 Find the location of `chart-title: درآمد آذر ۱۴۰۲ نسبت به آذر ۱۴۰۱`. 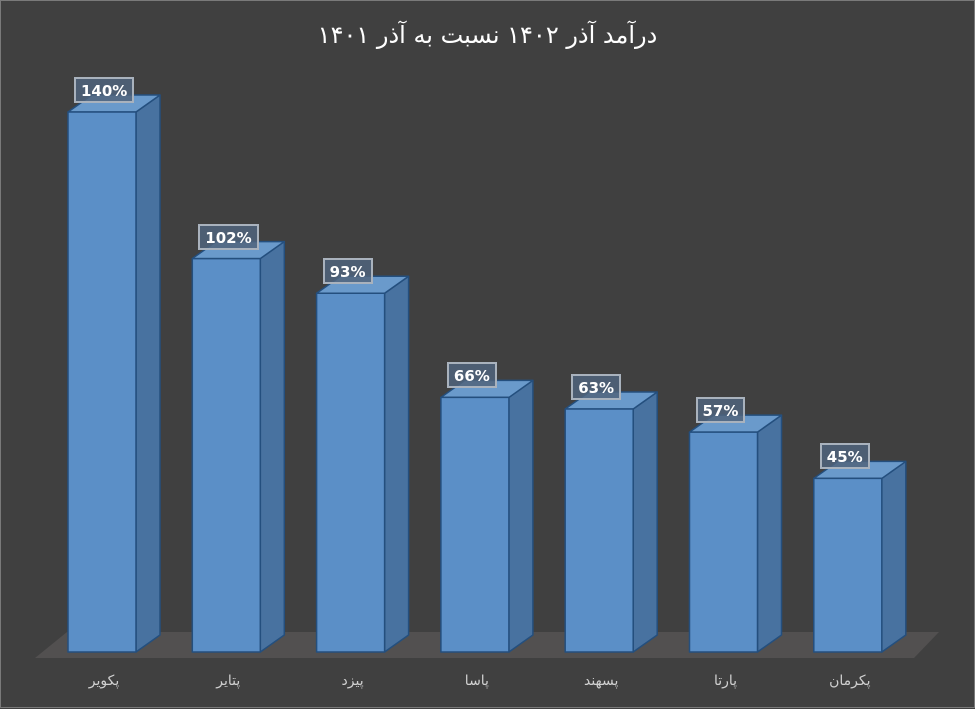

chart-title: درآمد آذر ۱۴۰۲ نسبت به آذر ۱۴۰۱ is located at coordinates (487, 35).